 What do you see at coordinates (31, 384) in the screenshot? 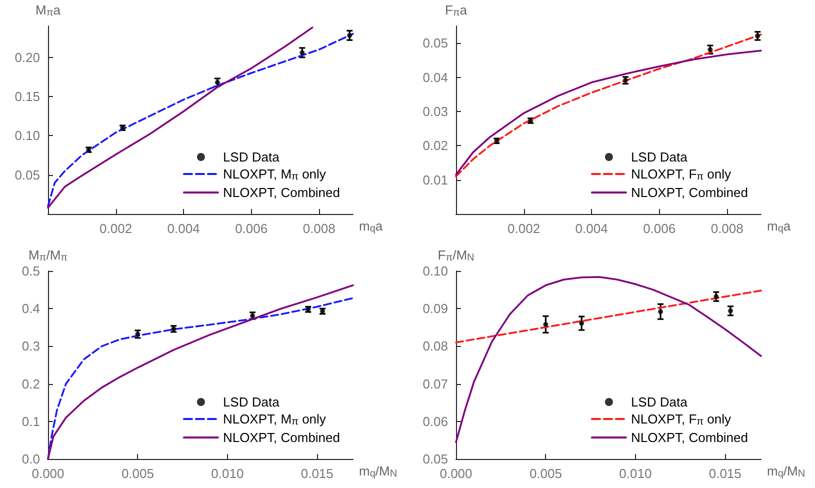
I see `y-tick-label: 0.2` at bounding box center [31, 384].